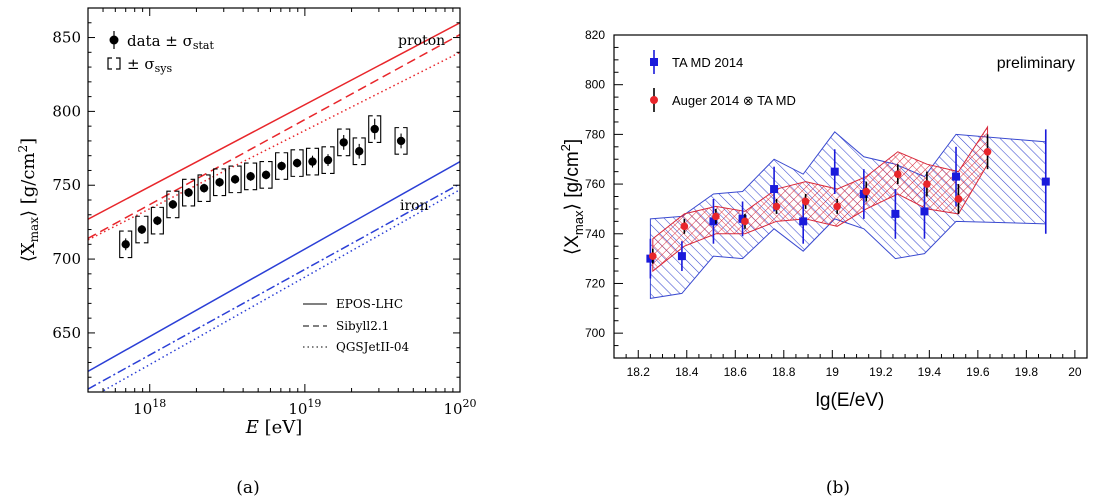  What do you see at coordinates (421, 41) in the screenshot?
I see `proton-annotation: proton` at bounding box center [421, 41].